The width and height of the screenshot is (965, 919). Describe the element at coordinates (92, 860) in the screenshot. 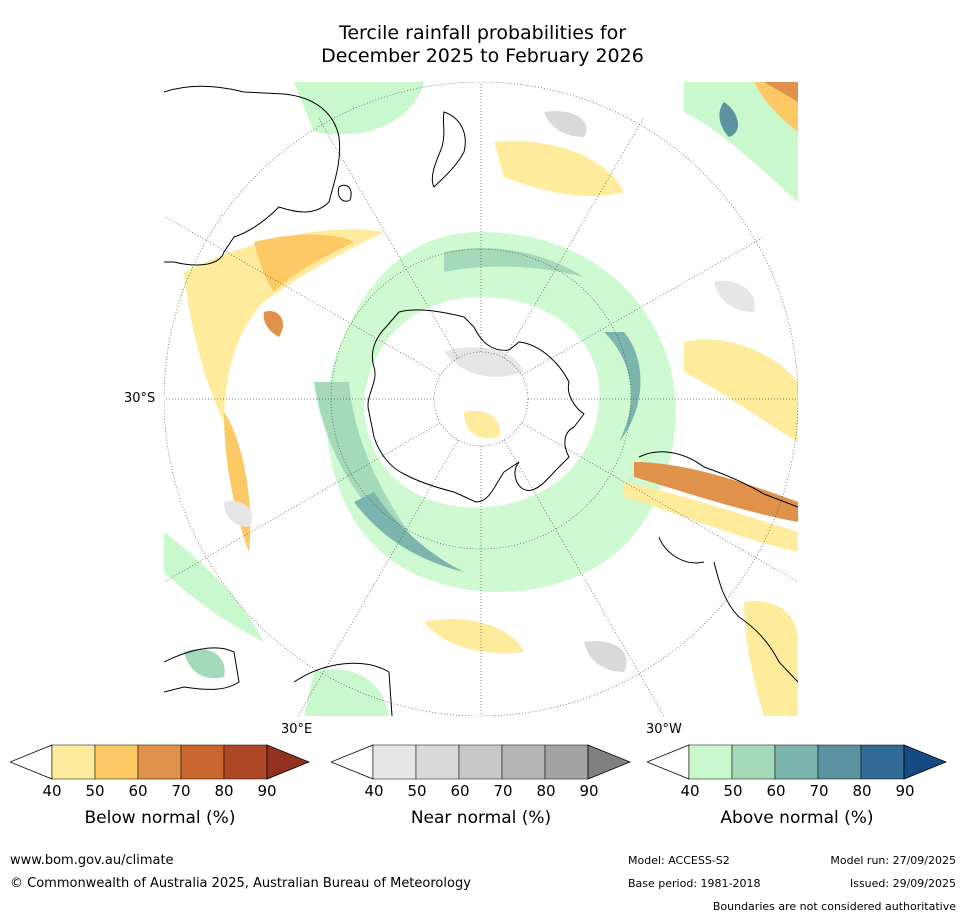

I see `website-link: www.bom.gov.au/climate` at that location.